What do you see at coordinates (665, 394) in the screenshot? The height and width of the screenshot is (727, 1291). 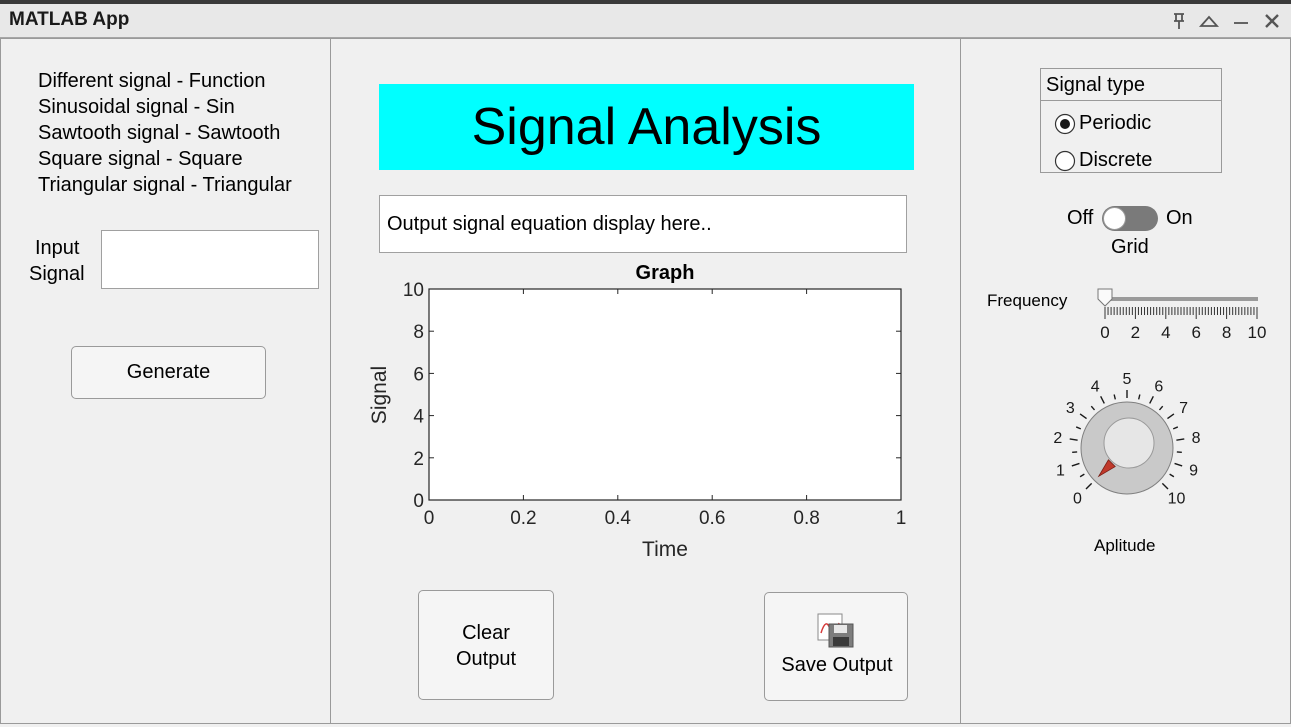 I see `plot-area` at bounding box center [665, 394].